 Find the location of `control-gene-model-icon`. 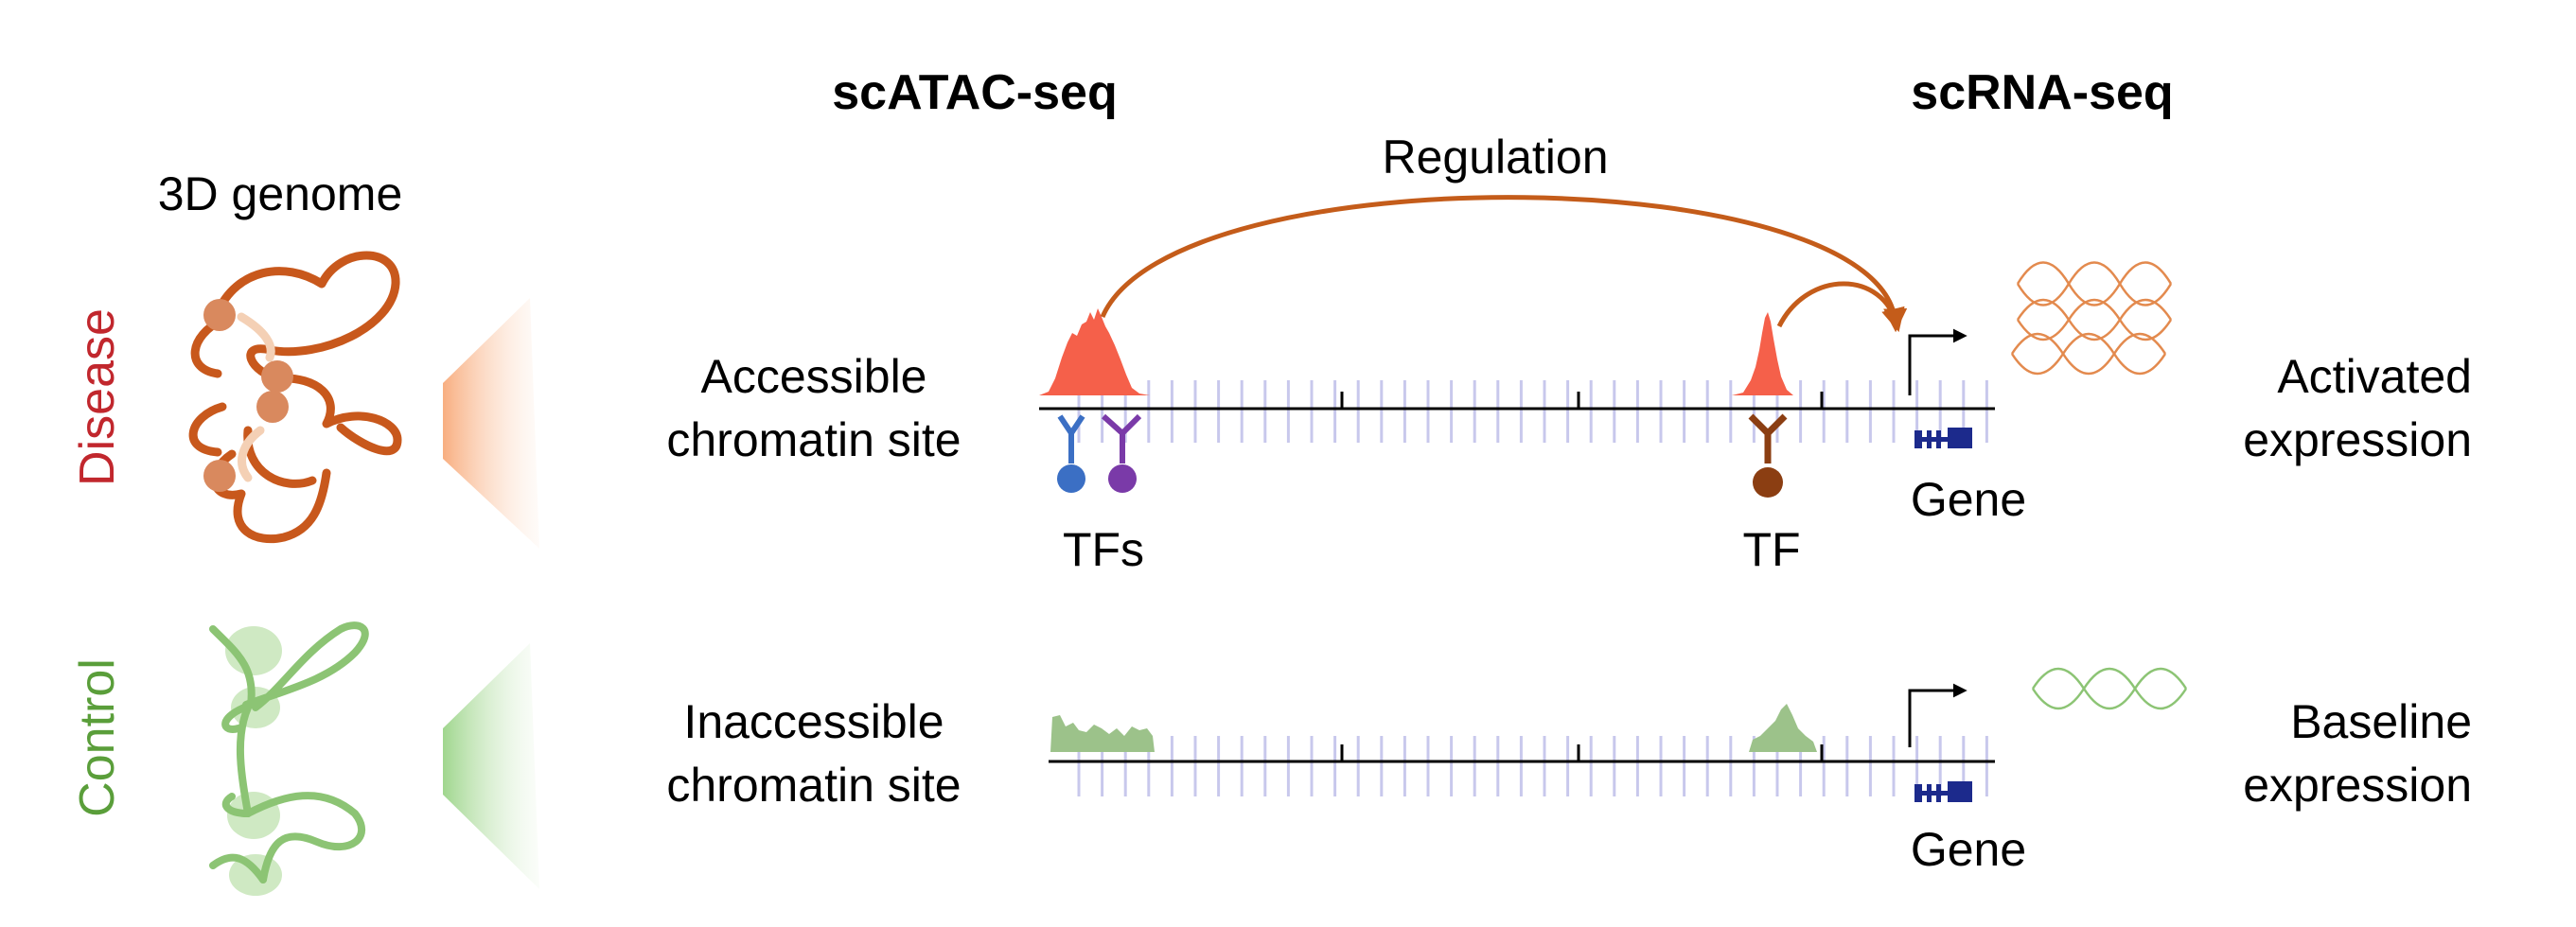

control-gene-model-icon is located at coordinates (1943, 791).